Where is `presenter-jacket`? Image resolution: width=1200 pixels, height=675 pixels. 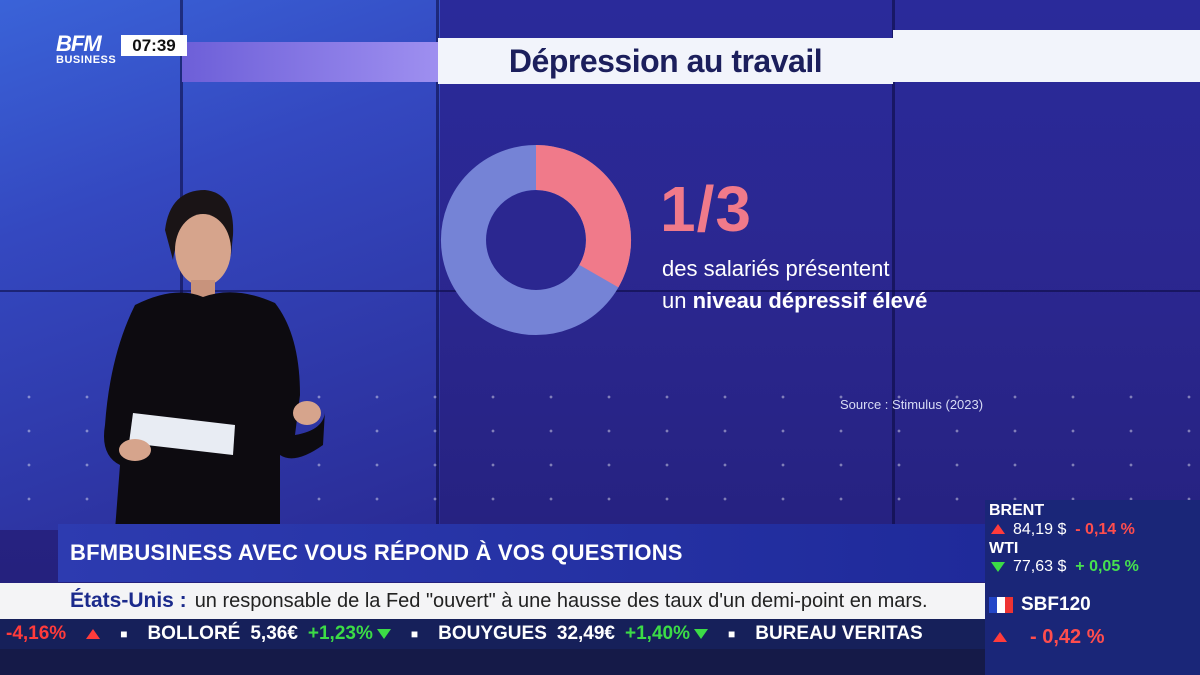 presenter-jacket is located at coordinates (214, 411).